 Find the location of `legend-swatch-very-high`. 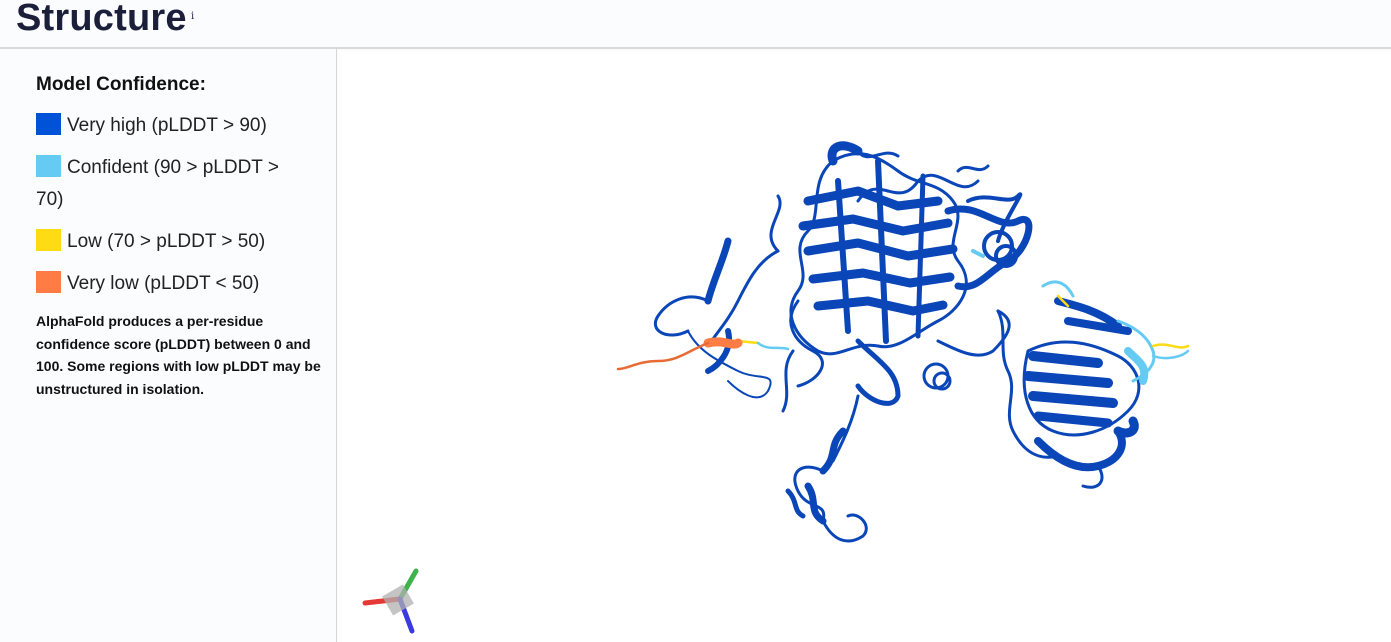

legend-swatch-very-high is located at coordinates (48, 124).